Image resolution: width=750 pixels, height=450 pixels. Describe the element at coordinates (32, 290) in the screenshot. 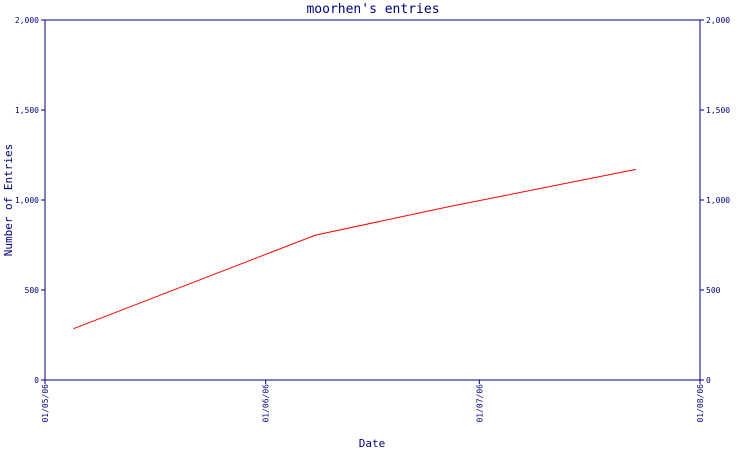

I see `y-tick-label-left: 500` at that location.